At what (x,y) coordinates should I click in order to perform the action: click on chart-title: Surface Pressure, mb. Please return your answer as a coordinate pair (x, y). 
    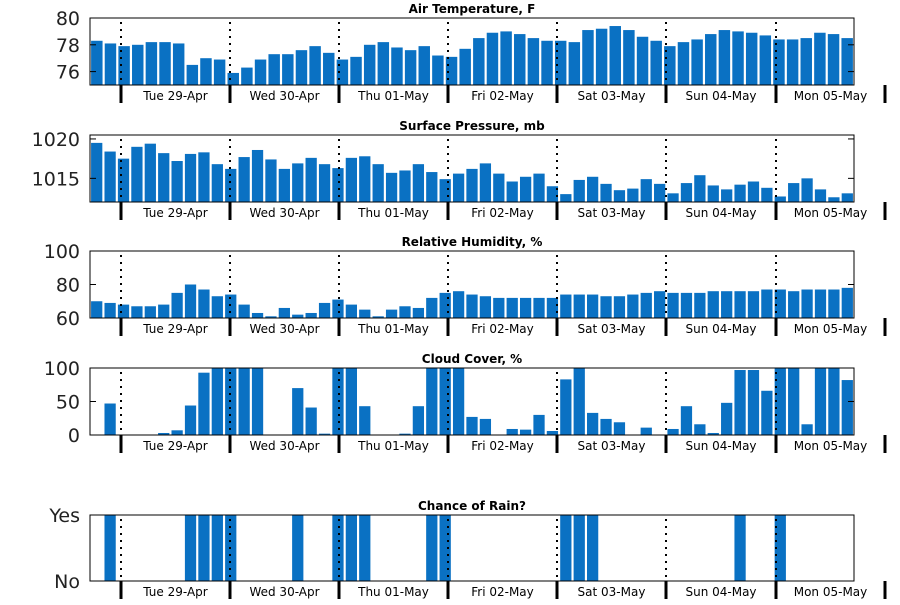
    Looking at the image, I should click on (472, 126).